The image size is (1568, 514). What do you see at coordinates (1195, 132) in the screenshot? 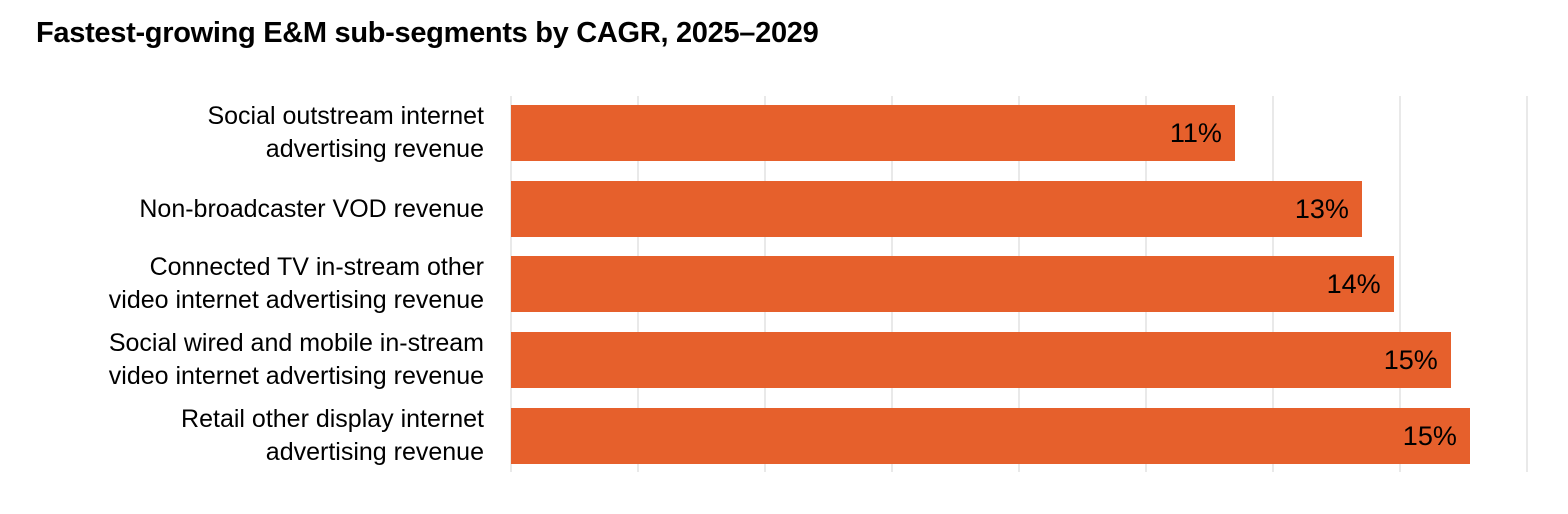
I see `value-label: 11%` at bounding box center [1195, 132].